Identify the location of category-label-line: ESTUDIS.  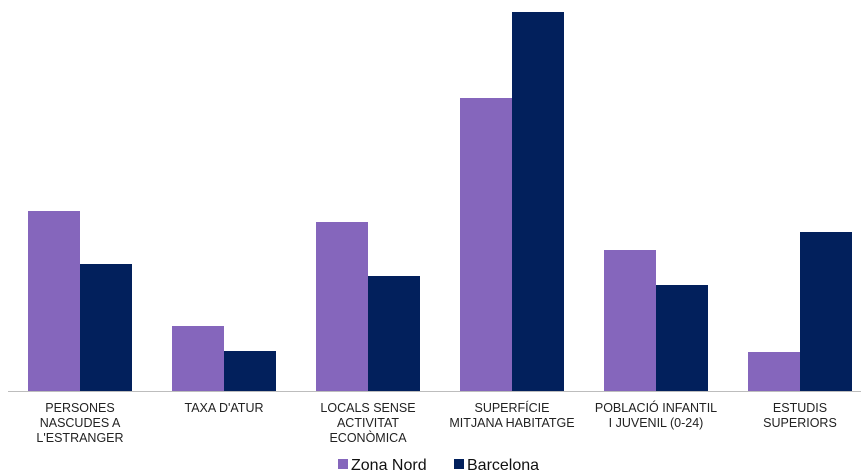
(800, 408).